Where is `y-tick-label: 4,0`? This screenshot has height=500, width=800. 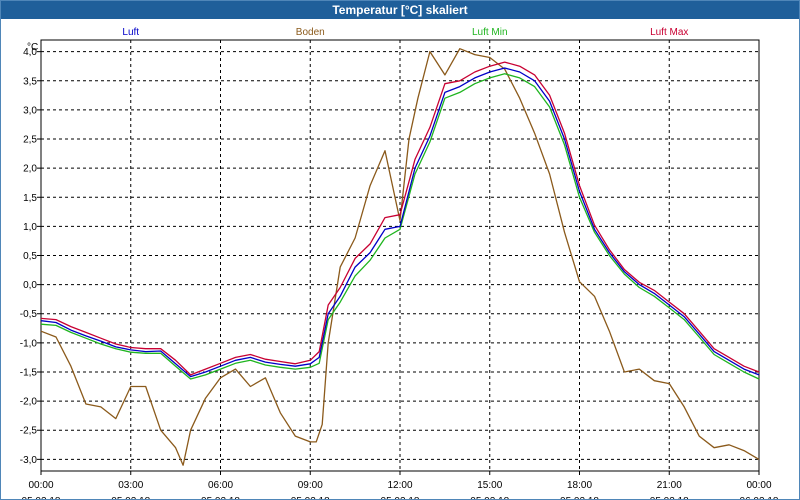
y-tick-label: 4,0 is located at coordinates (30, 52).